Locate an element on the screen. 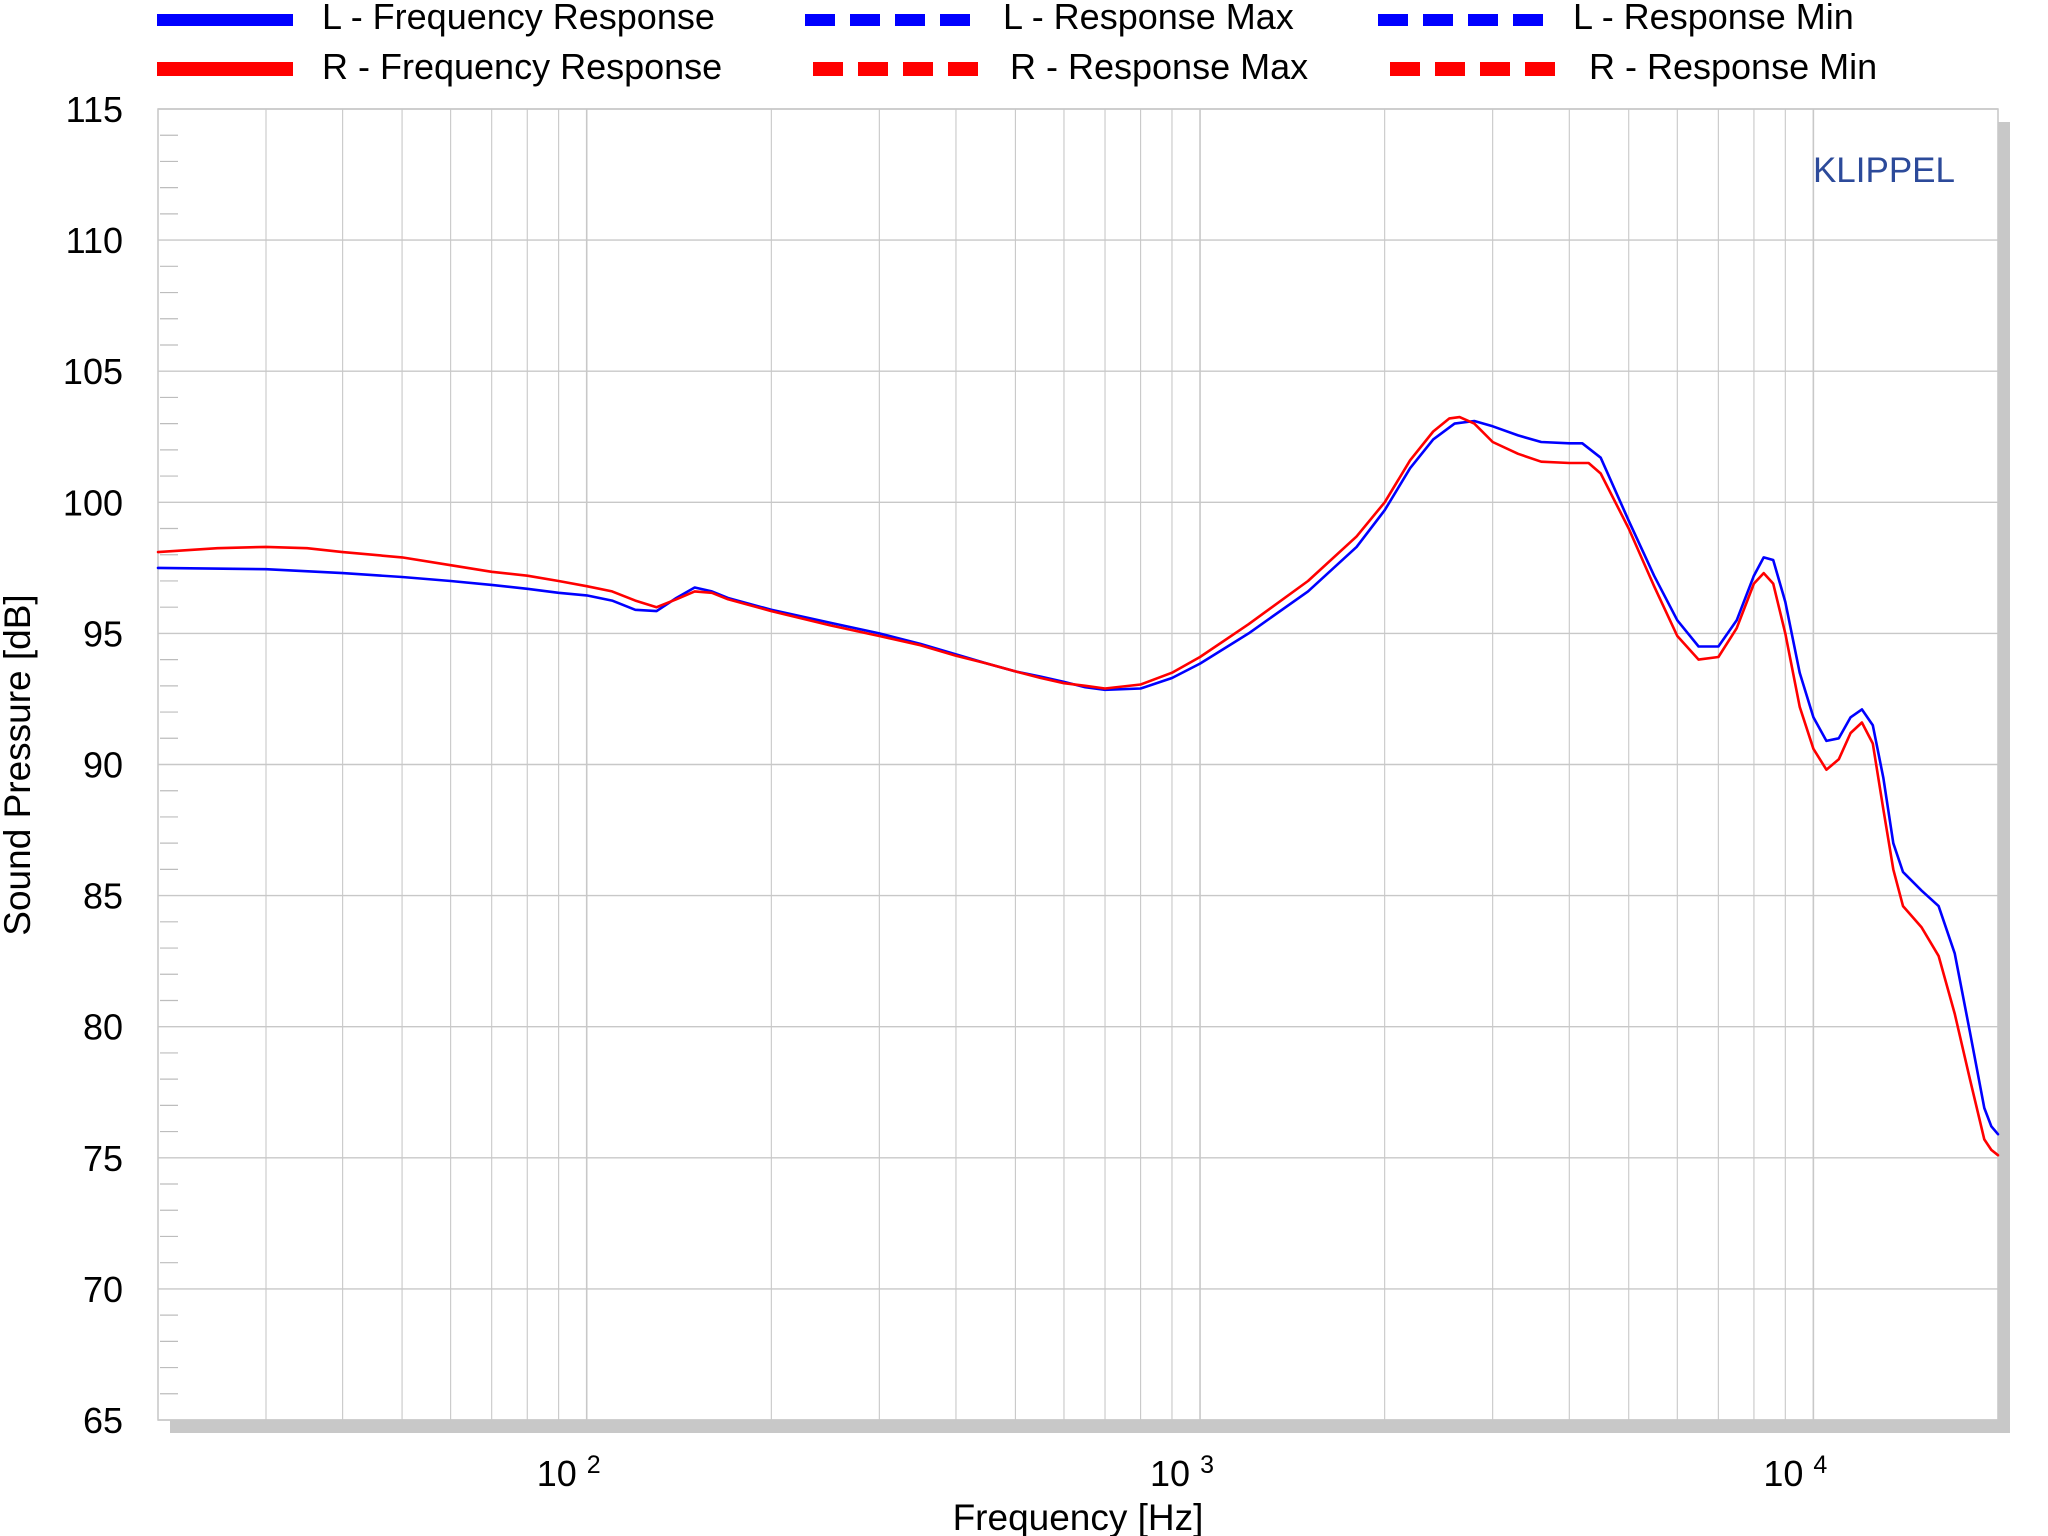  x-tick-labels: 10 2 10 3 10 4 is located at coordinates (1182, 1472).